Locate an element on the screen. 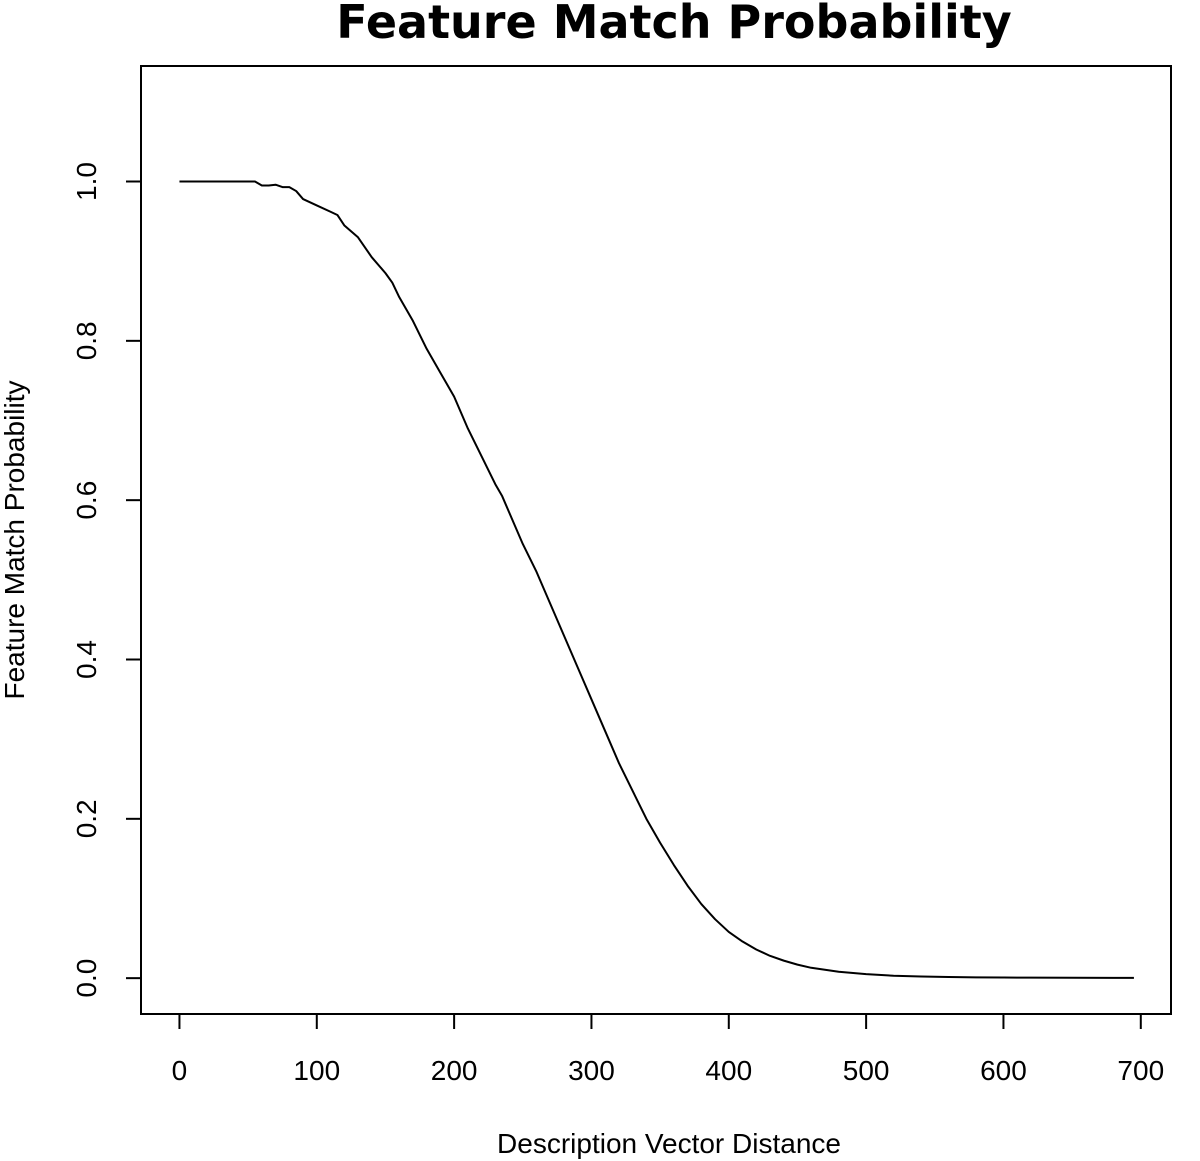 This screenshot has width=1200, height=1161. y-tick-label: 0.6 is located at coordinates (86, 500).